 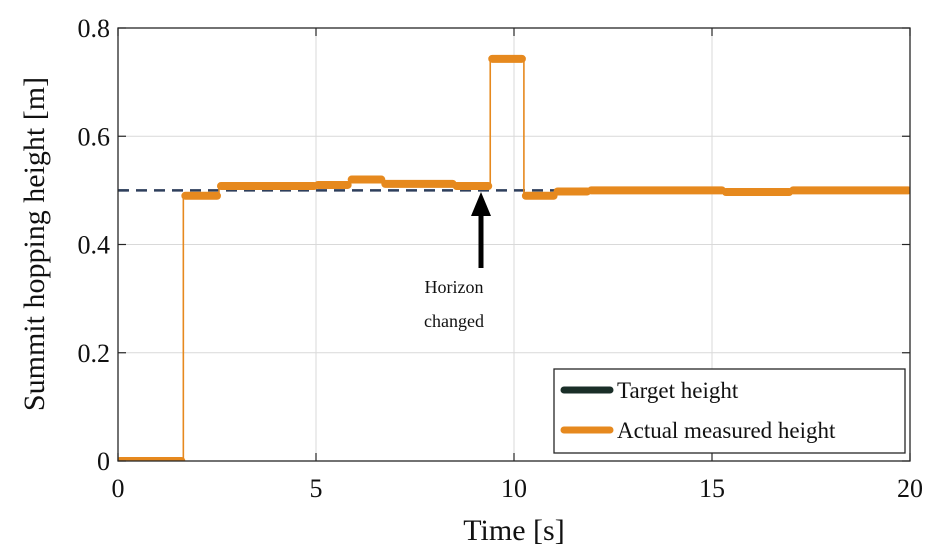 I want to click on legend-box, so click(x=729, y=411).